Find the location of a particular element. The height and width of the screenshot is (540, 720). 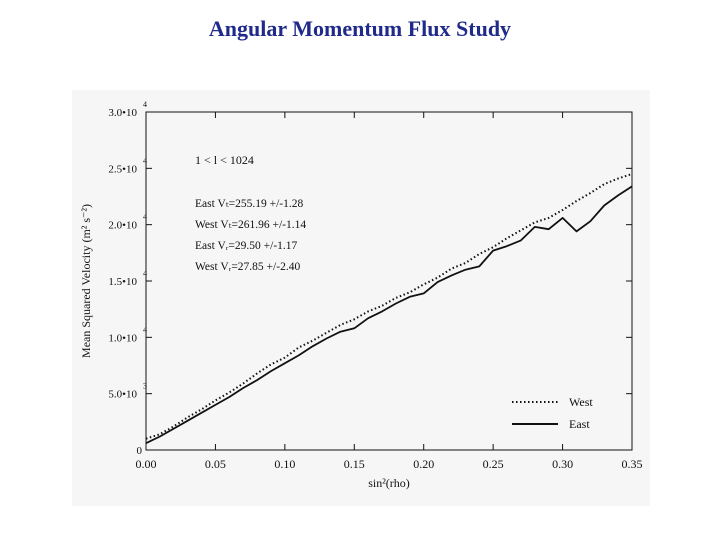

y-tick-exponent-6: 4 is located at coordinates (145, 104).